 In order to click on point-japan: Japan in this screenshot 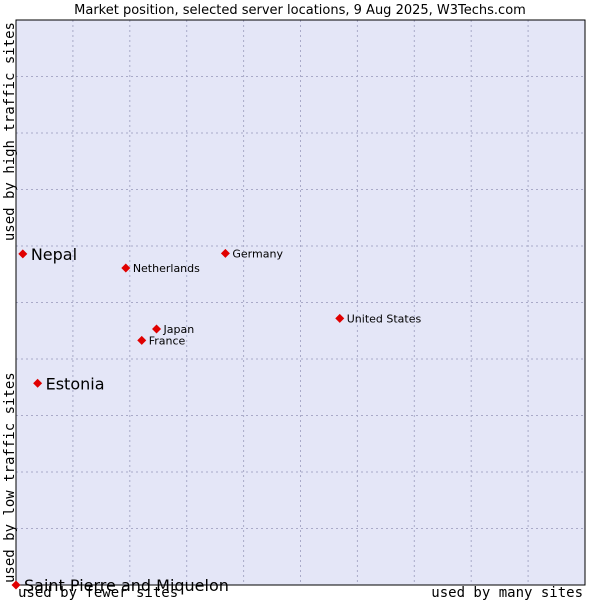, I will do `click(173, 329)`.